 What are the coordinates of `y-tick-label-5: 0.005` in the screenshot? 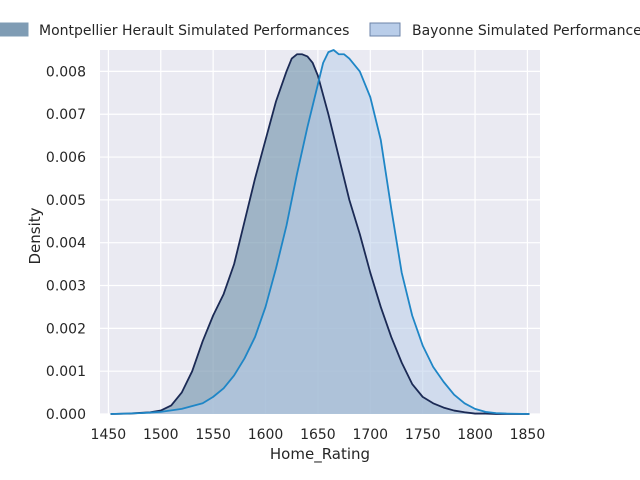 It's located at (66, 201).